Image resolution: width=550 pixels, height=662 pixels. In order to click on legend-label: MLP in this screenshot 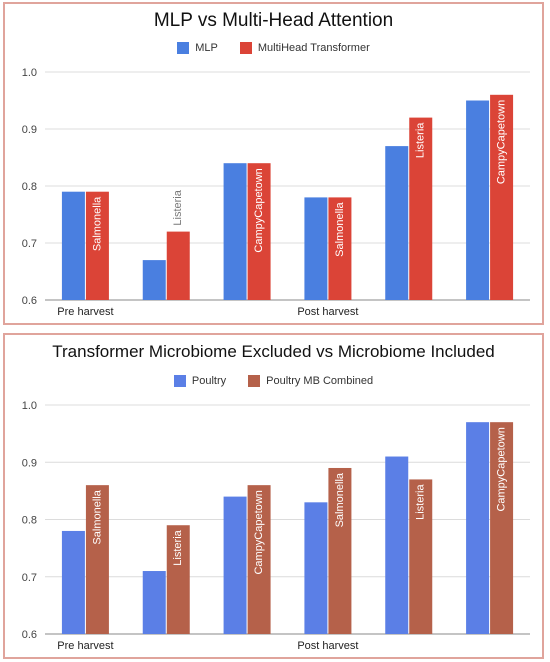, I will do `click(206, 48)`.